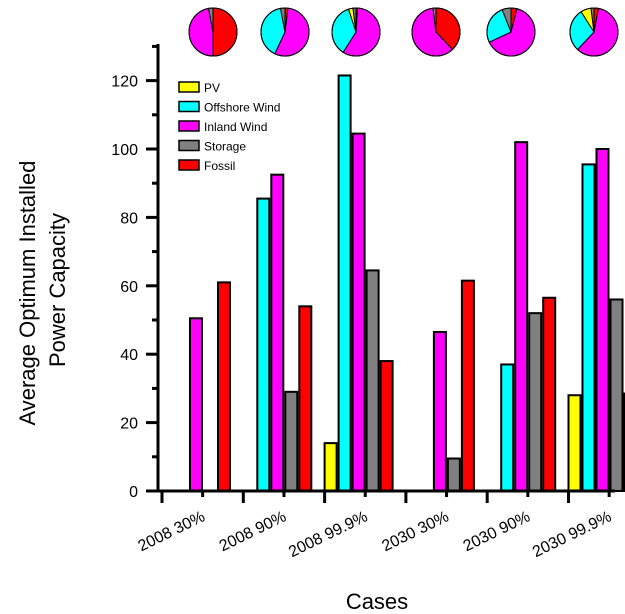 This screenshot has width=625, height=614. Describe the element at coordinates (497, 531) in the screenshot. I see `x-tick-label: 2030 90%` at that location.